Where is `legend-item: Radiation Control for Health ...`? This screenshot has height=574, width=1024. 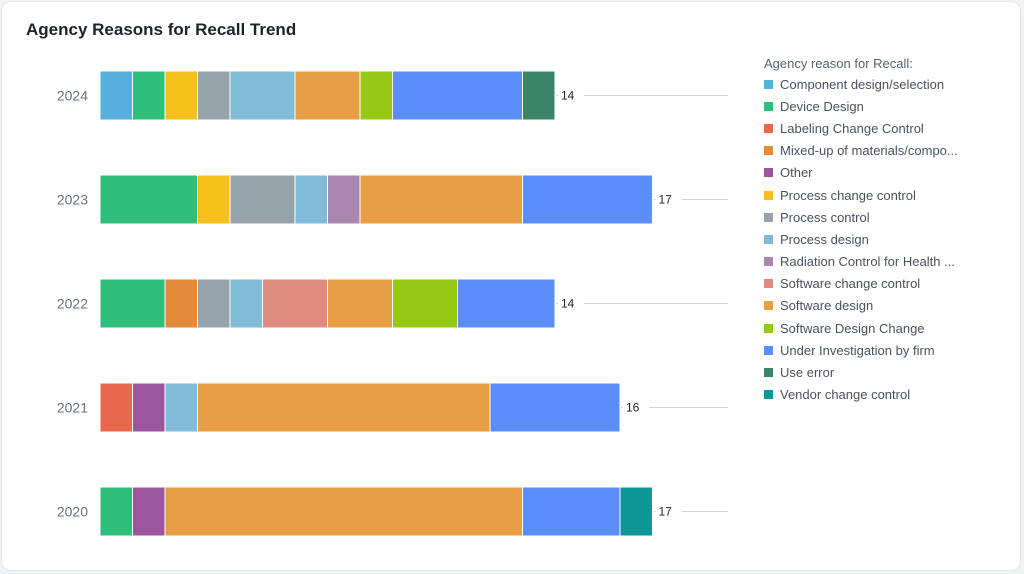
legend-item: Radiation Control for Health ... is located at coordinates (889, 262).